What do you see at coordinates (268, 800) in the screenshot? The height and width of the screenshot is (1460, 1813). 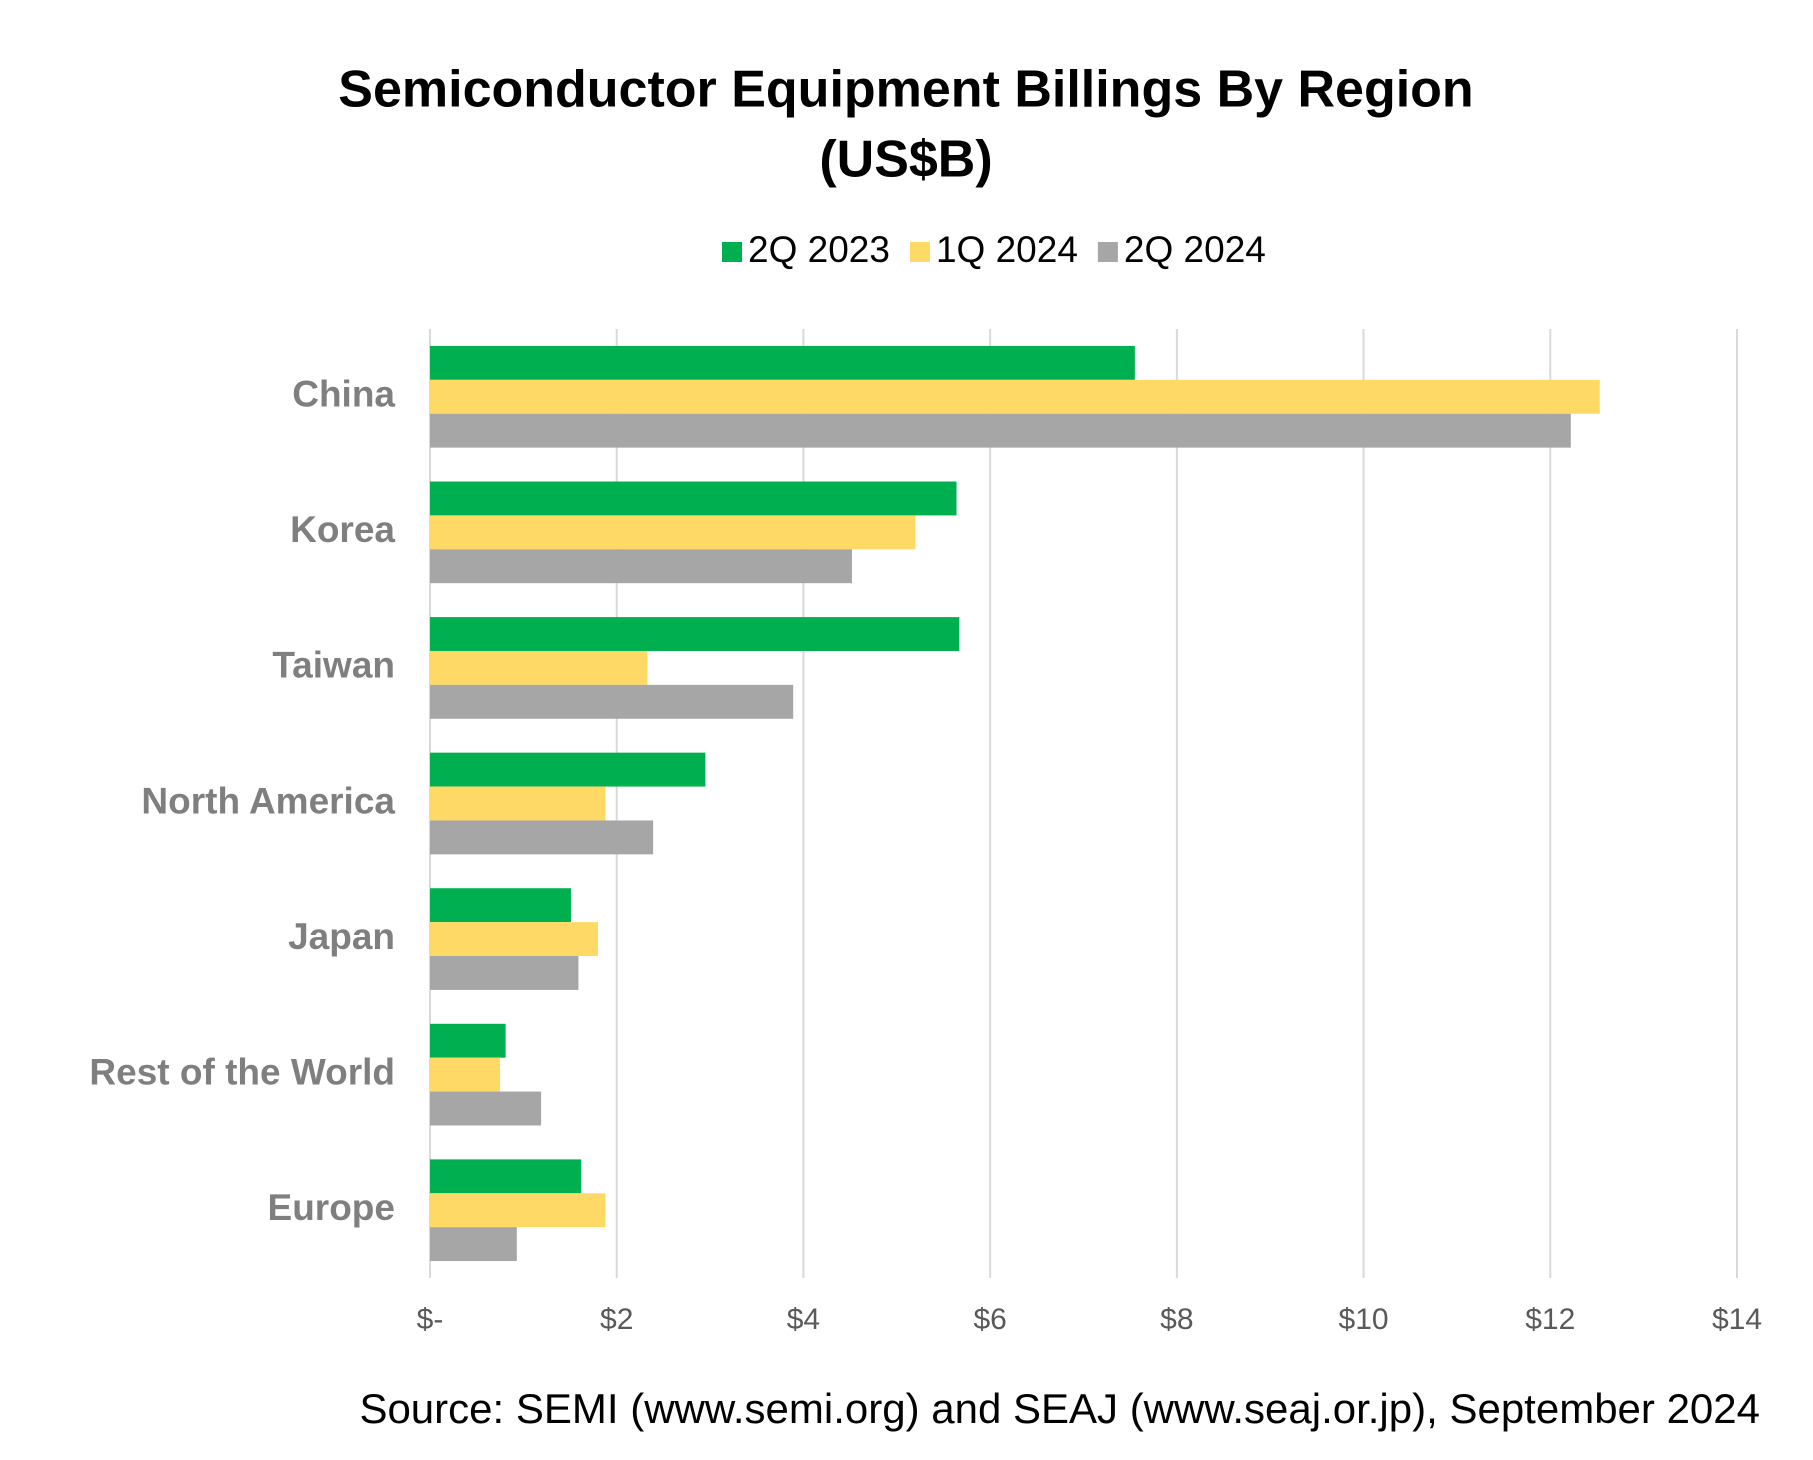 I see `y-tick-label: North America` at bounding box center [268, 800].